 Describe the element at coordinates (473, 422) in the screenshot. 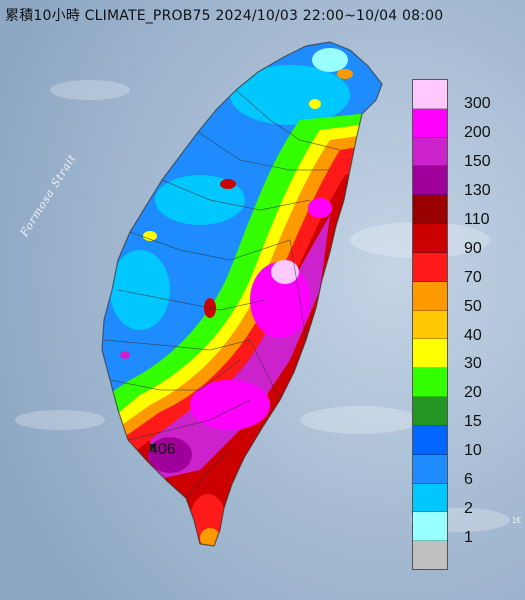

I see `legend-label: 15` at that location.